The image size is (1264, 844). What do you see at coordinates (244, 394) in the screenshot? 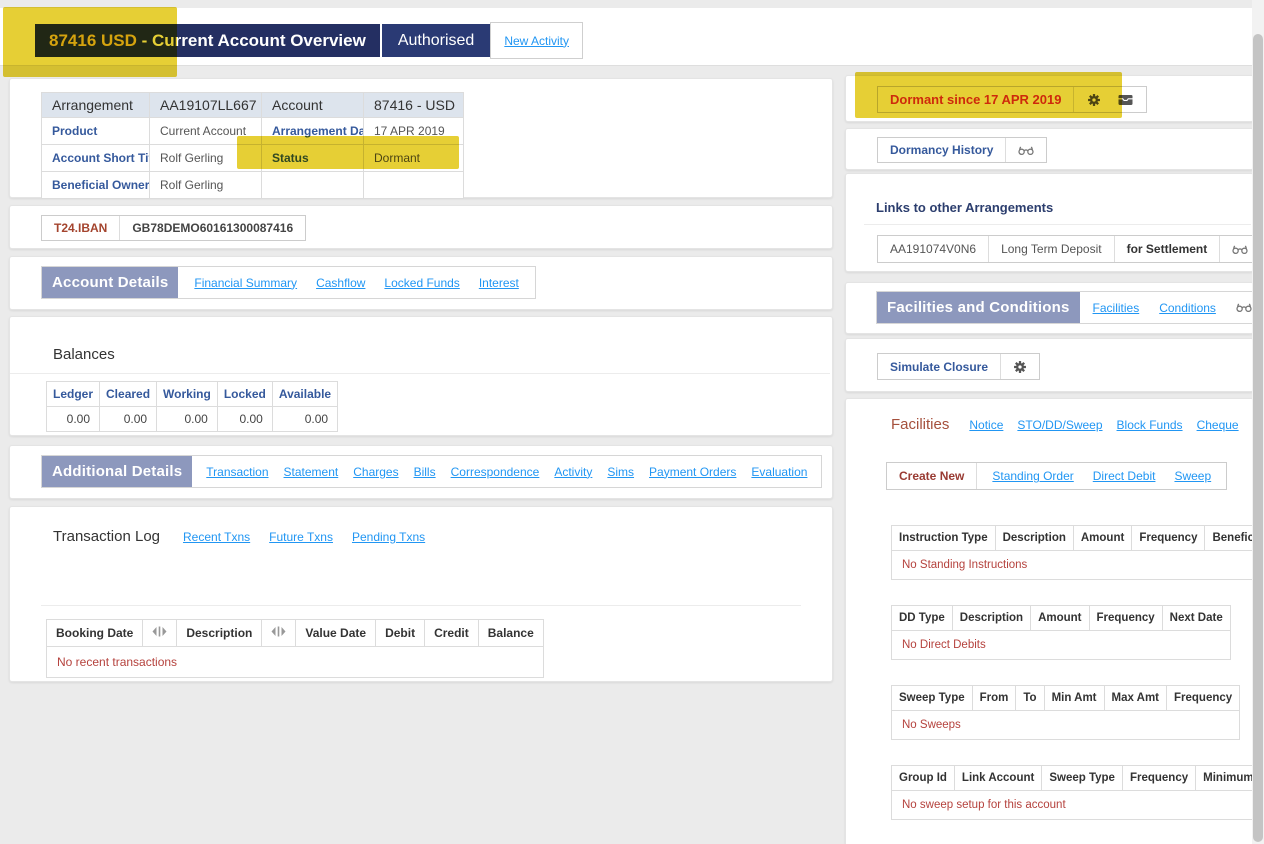
I see `balance-header-locked: Locked` at bounding box center [244, 394].